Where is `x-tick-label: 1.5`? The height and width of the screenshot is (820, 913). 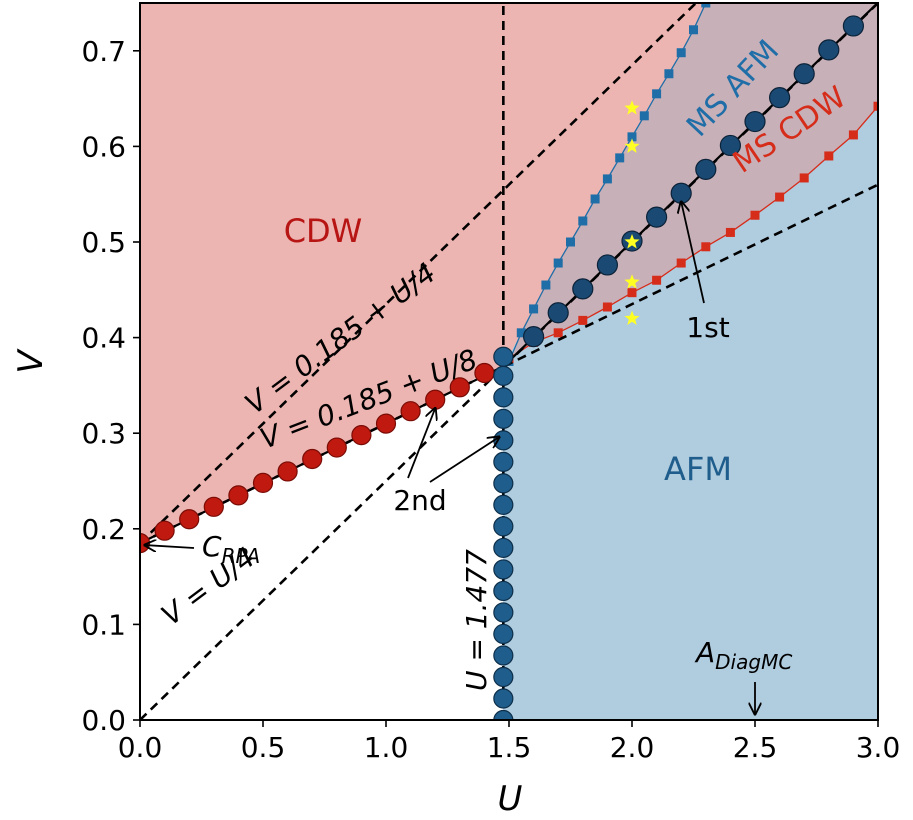 x-tick-label: 1.5 is located at coordinates (509, 747).